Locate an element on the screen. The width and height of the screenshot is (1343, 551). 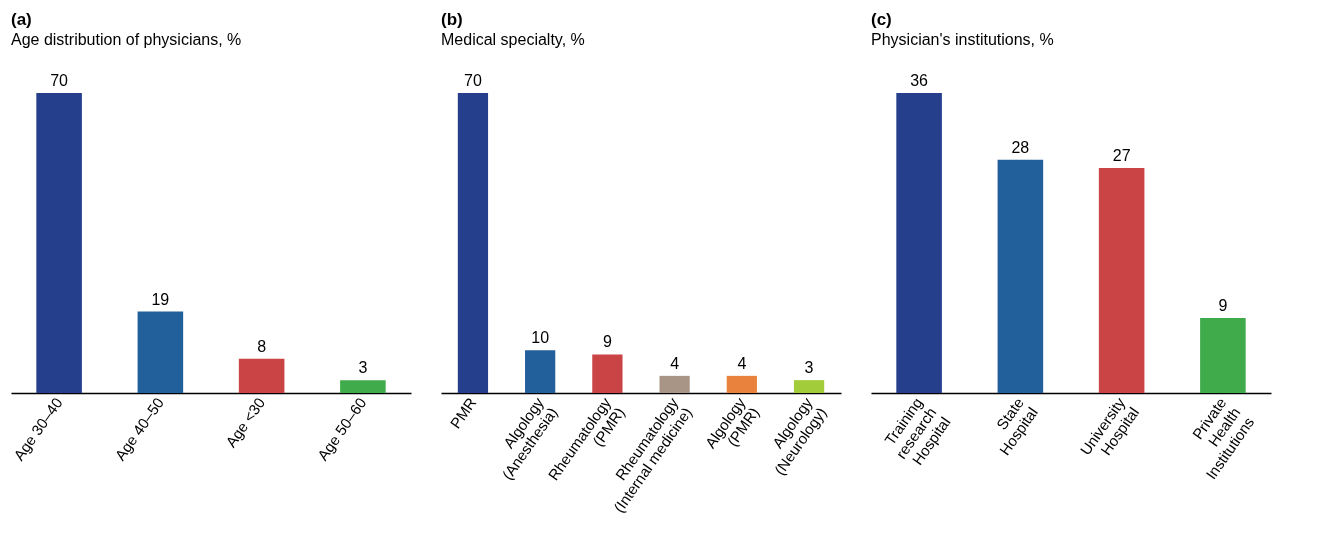
data-label: 19 is located at coordinates (160, 299).